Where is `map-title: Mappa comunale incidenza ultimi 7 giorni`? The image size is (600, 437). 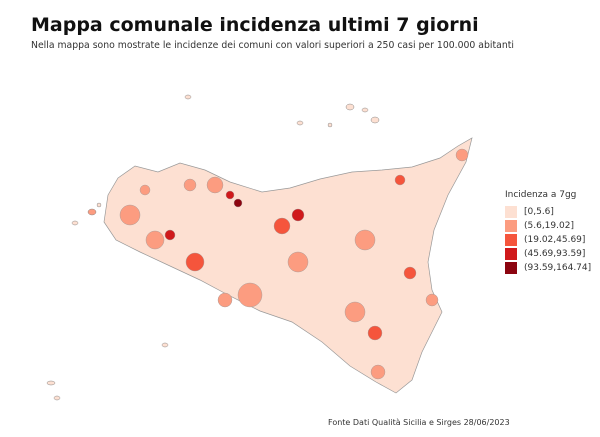 map-title: Mappa comunale incidenza ultimi 7 giorni is located at coordinates (255, 25).